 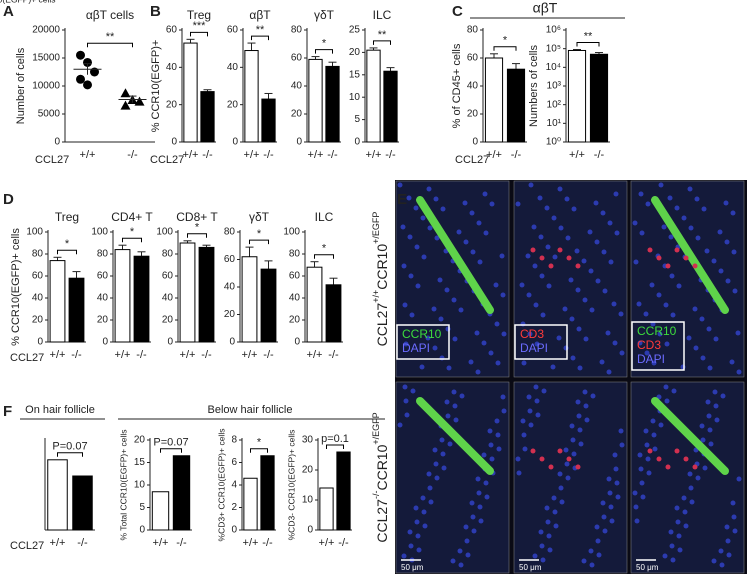 I want to click on label-part: CCL27, so click(x=382, y=325).